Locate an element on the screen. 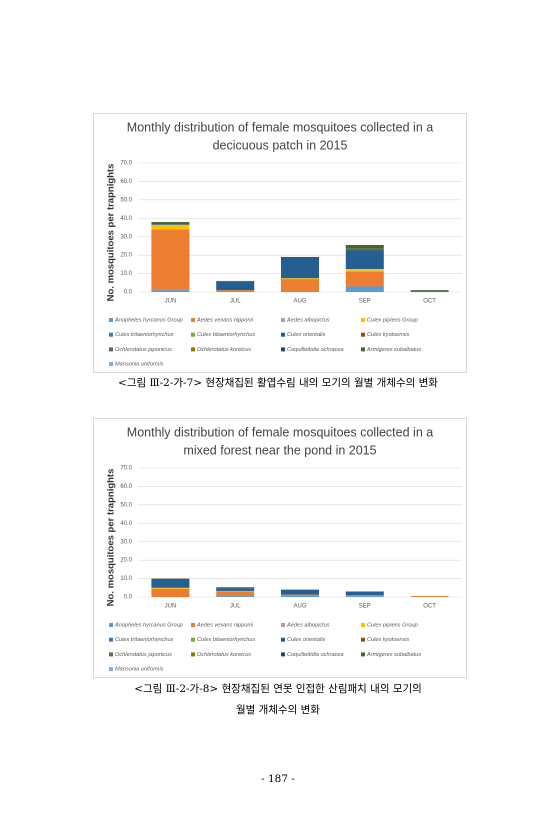 The height and width of the screenshot is (840, 557). legend-label: Aedes albopictus is located at coordinates (308, 625).